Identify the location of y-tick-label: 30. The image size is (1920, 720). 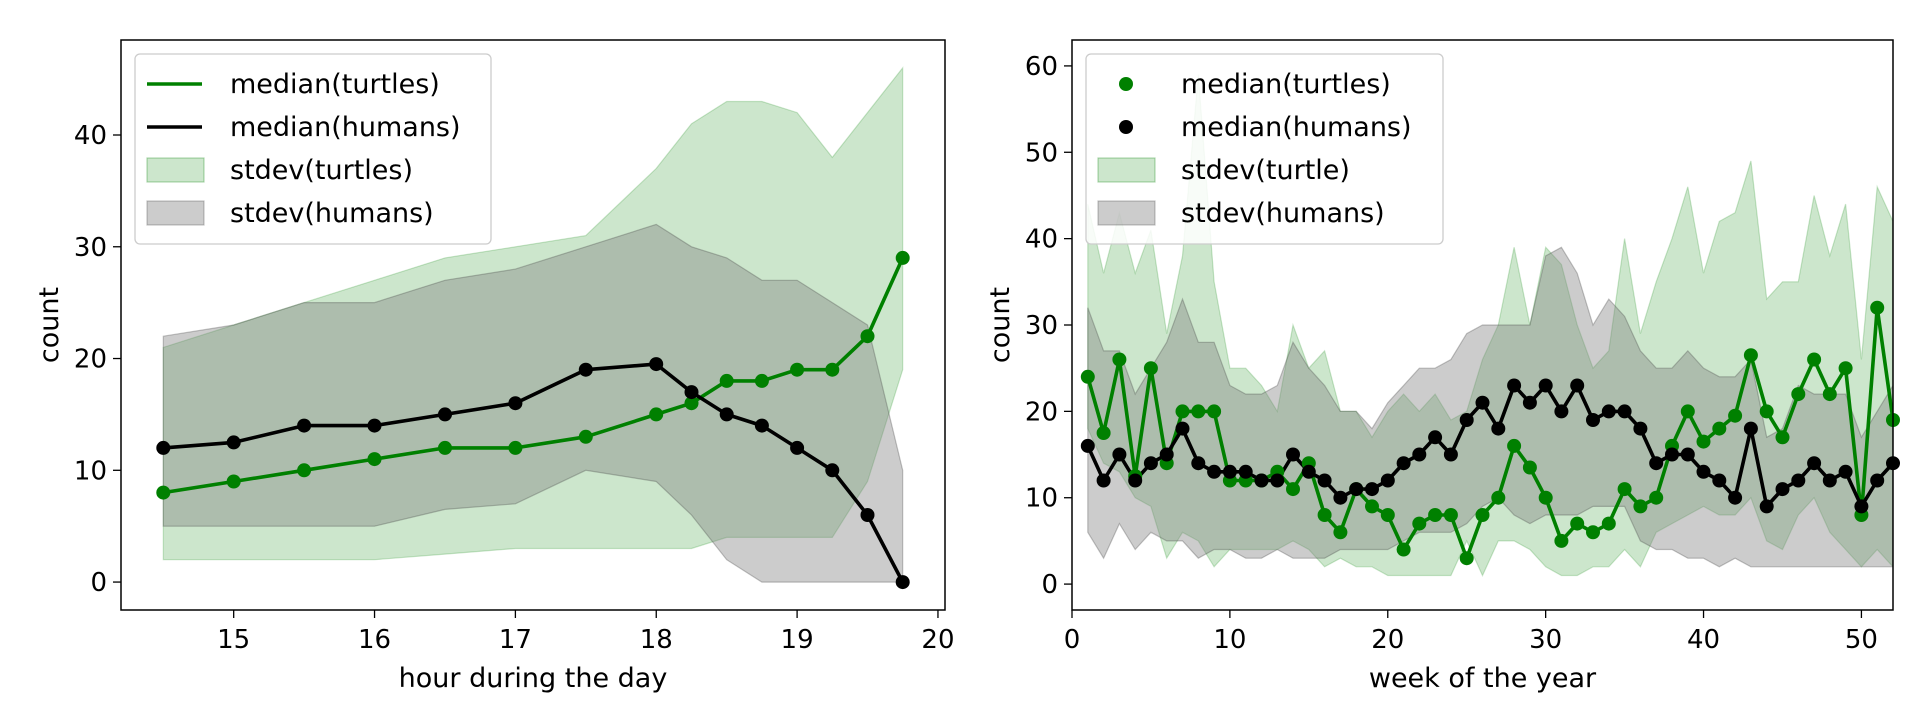
(90, 248).